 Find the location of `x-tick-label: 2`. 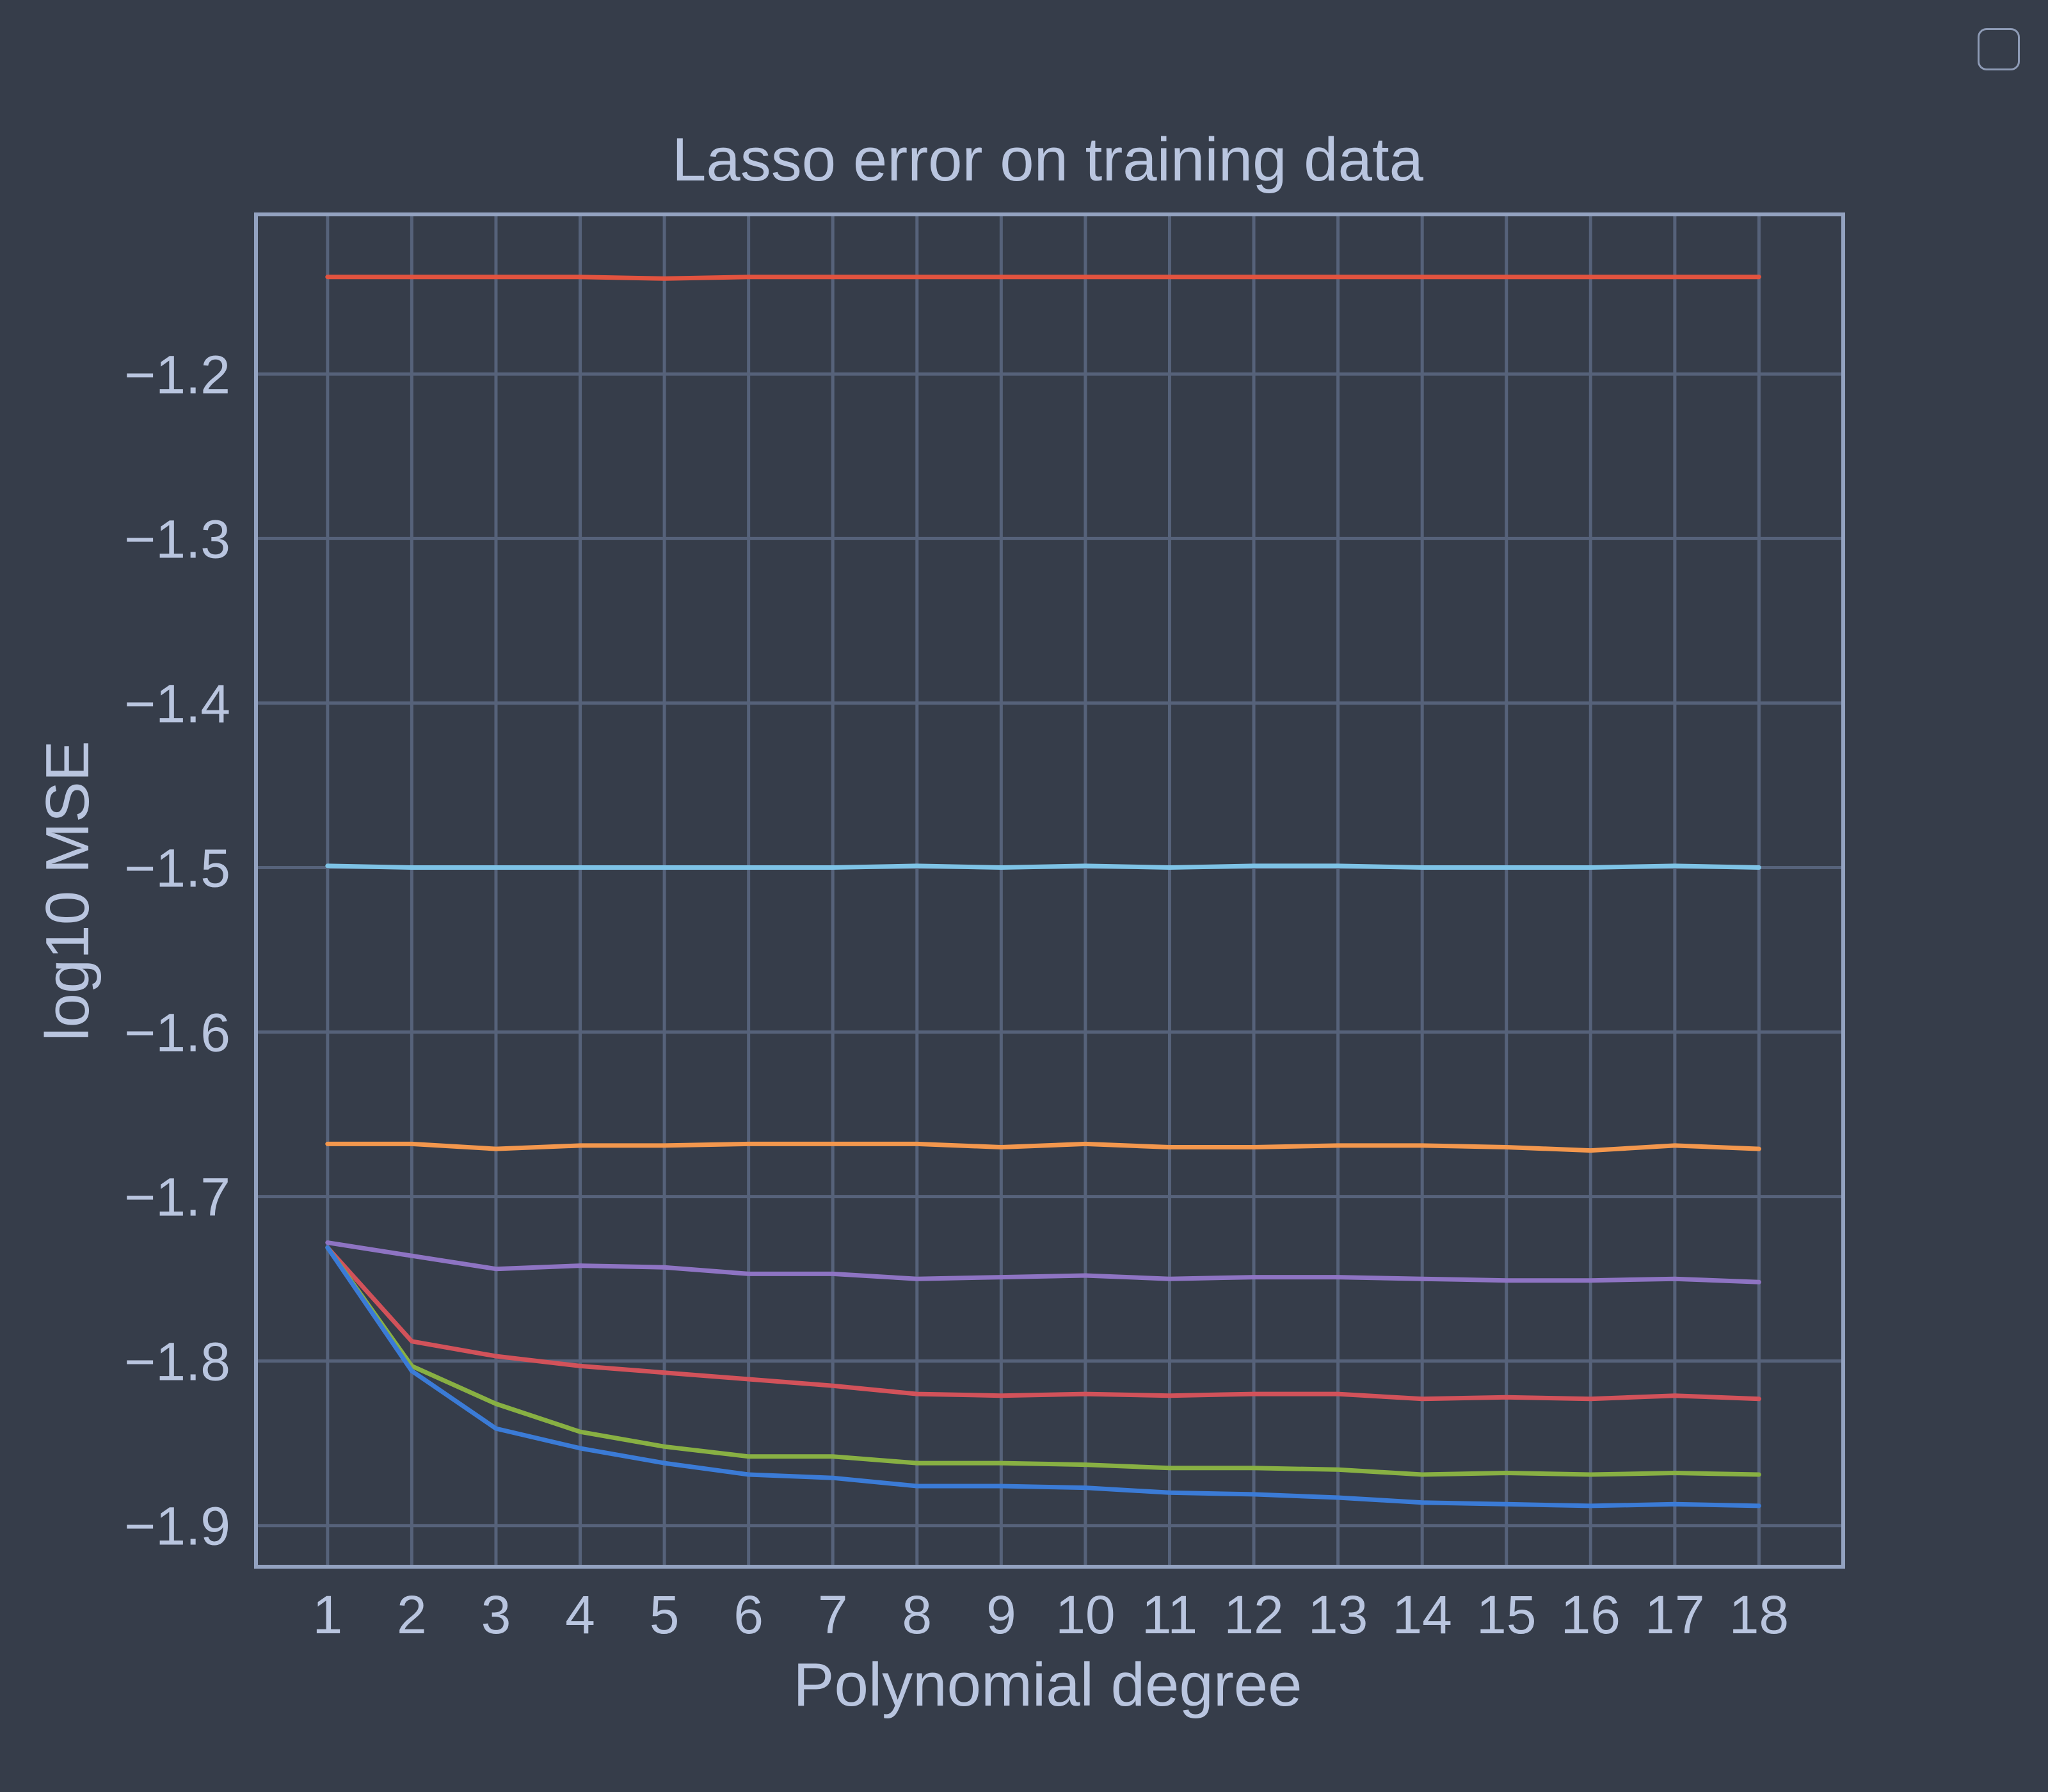

x-tick-label: 2 is located at coordinates (412, 1615).